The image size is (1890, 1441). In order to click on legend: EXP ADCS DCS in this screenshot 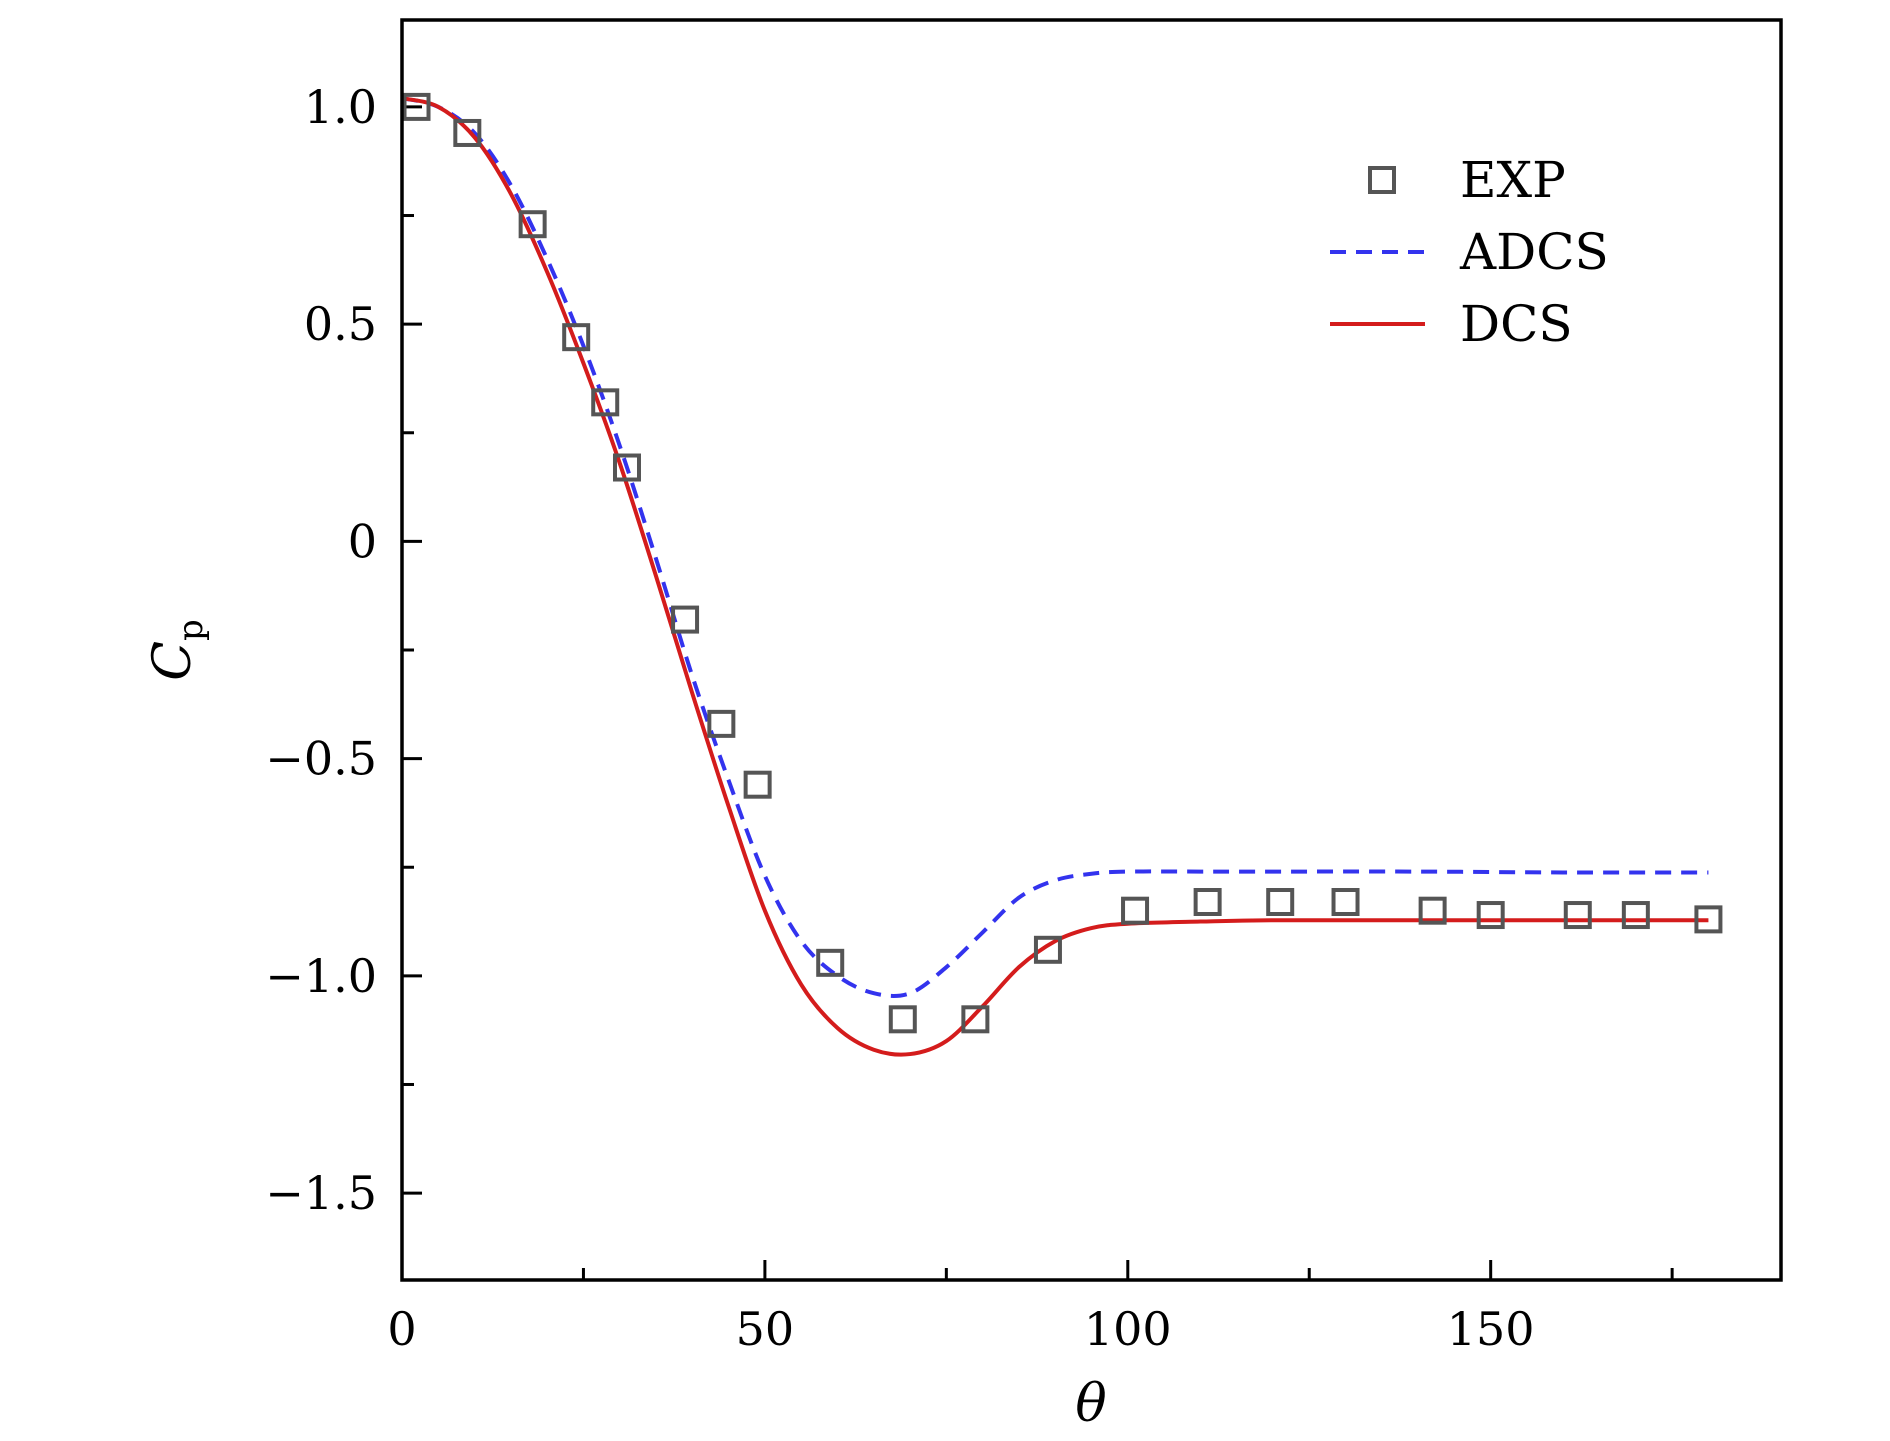, I will do `click(1469, 252)`.